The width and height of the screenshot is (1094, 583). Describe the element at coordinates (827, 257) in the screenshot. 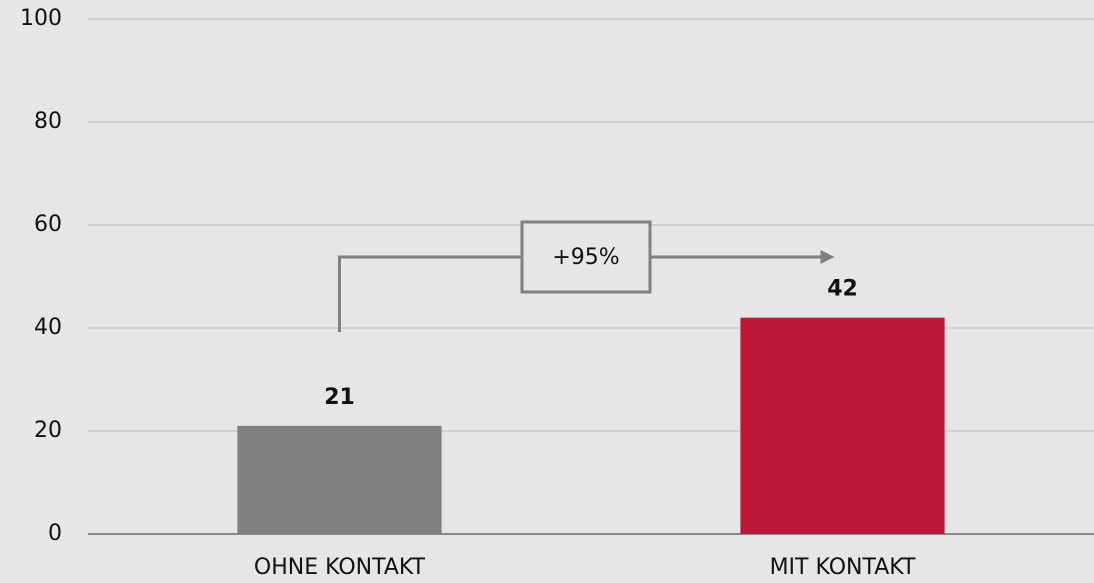

I see `arrow-head` at that location.